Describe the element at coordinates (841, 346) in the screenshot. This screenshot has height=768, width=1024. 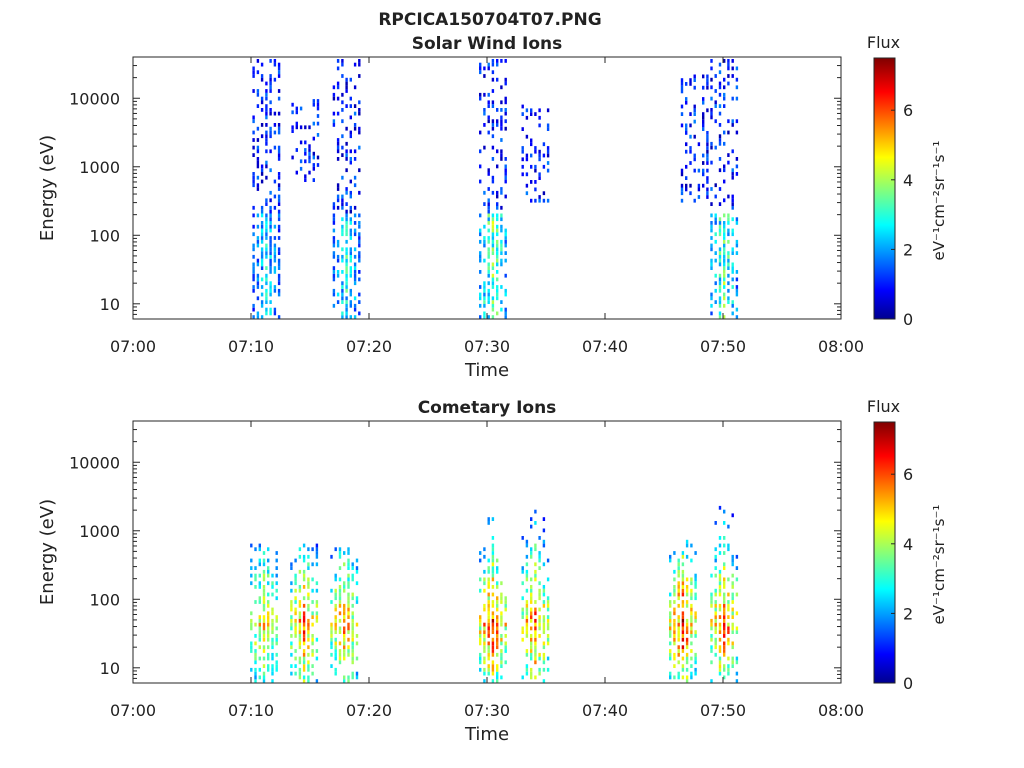
I see `x-tick-label: 08:00` at that location.